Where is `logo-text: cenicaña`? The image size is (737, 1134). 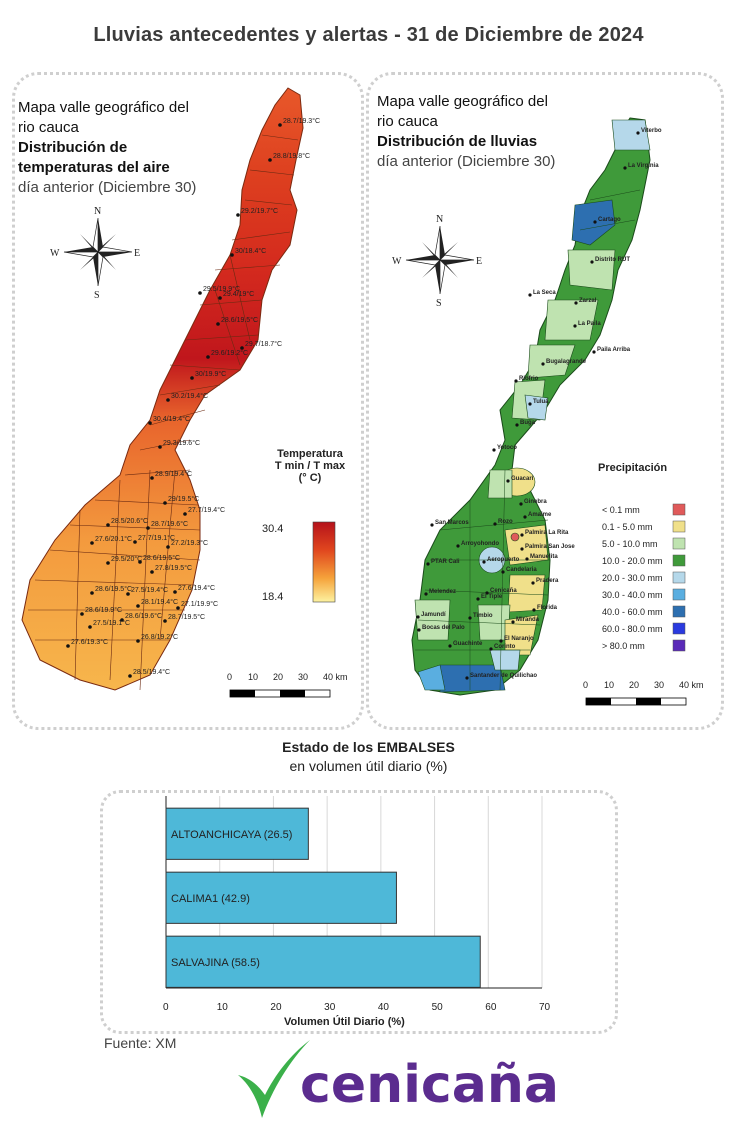 logo-text: cenicaña is located at coordinates (429, 1085).